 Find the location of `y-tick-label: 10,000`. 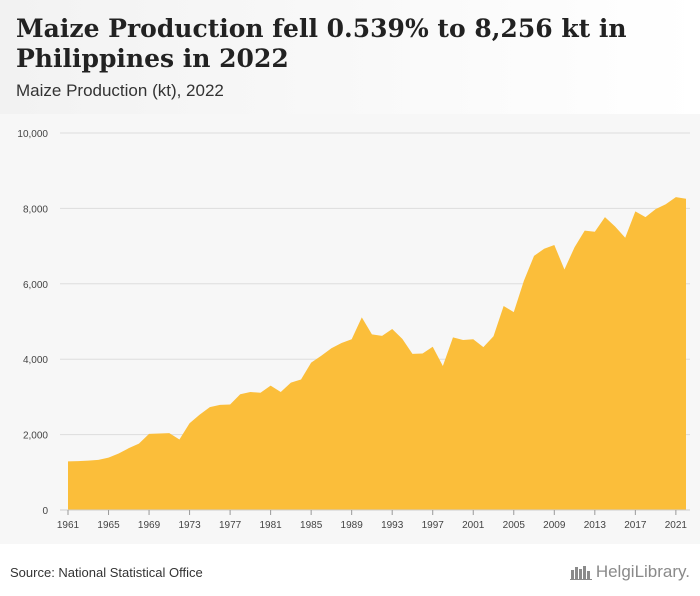

y-tick-label: 10,000 is located at coordinates (32, 134).